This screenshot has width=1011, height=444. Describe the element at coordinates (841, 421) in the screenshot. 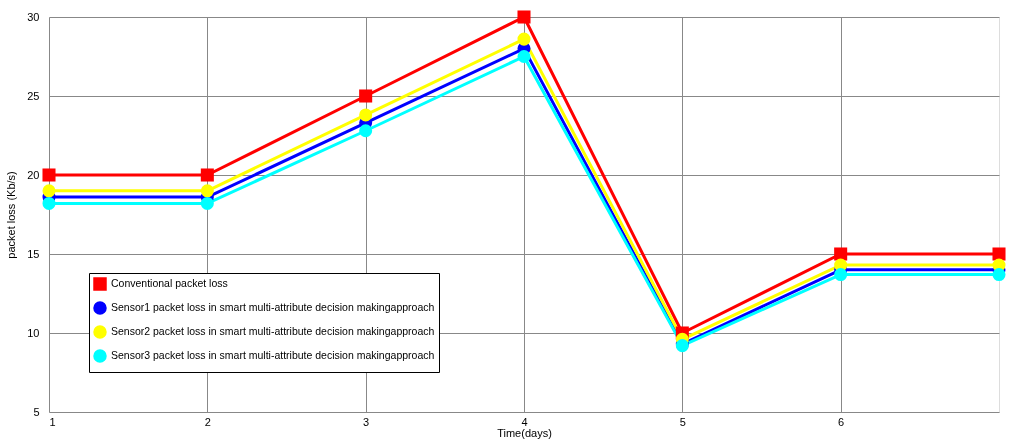

I see `x-tick-label: 6` at that location.